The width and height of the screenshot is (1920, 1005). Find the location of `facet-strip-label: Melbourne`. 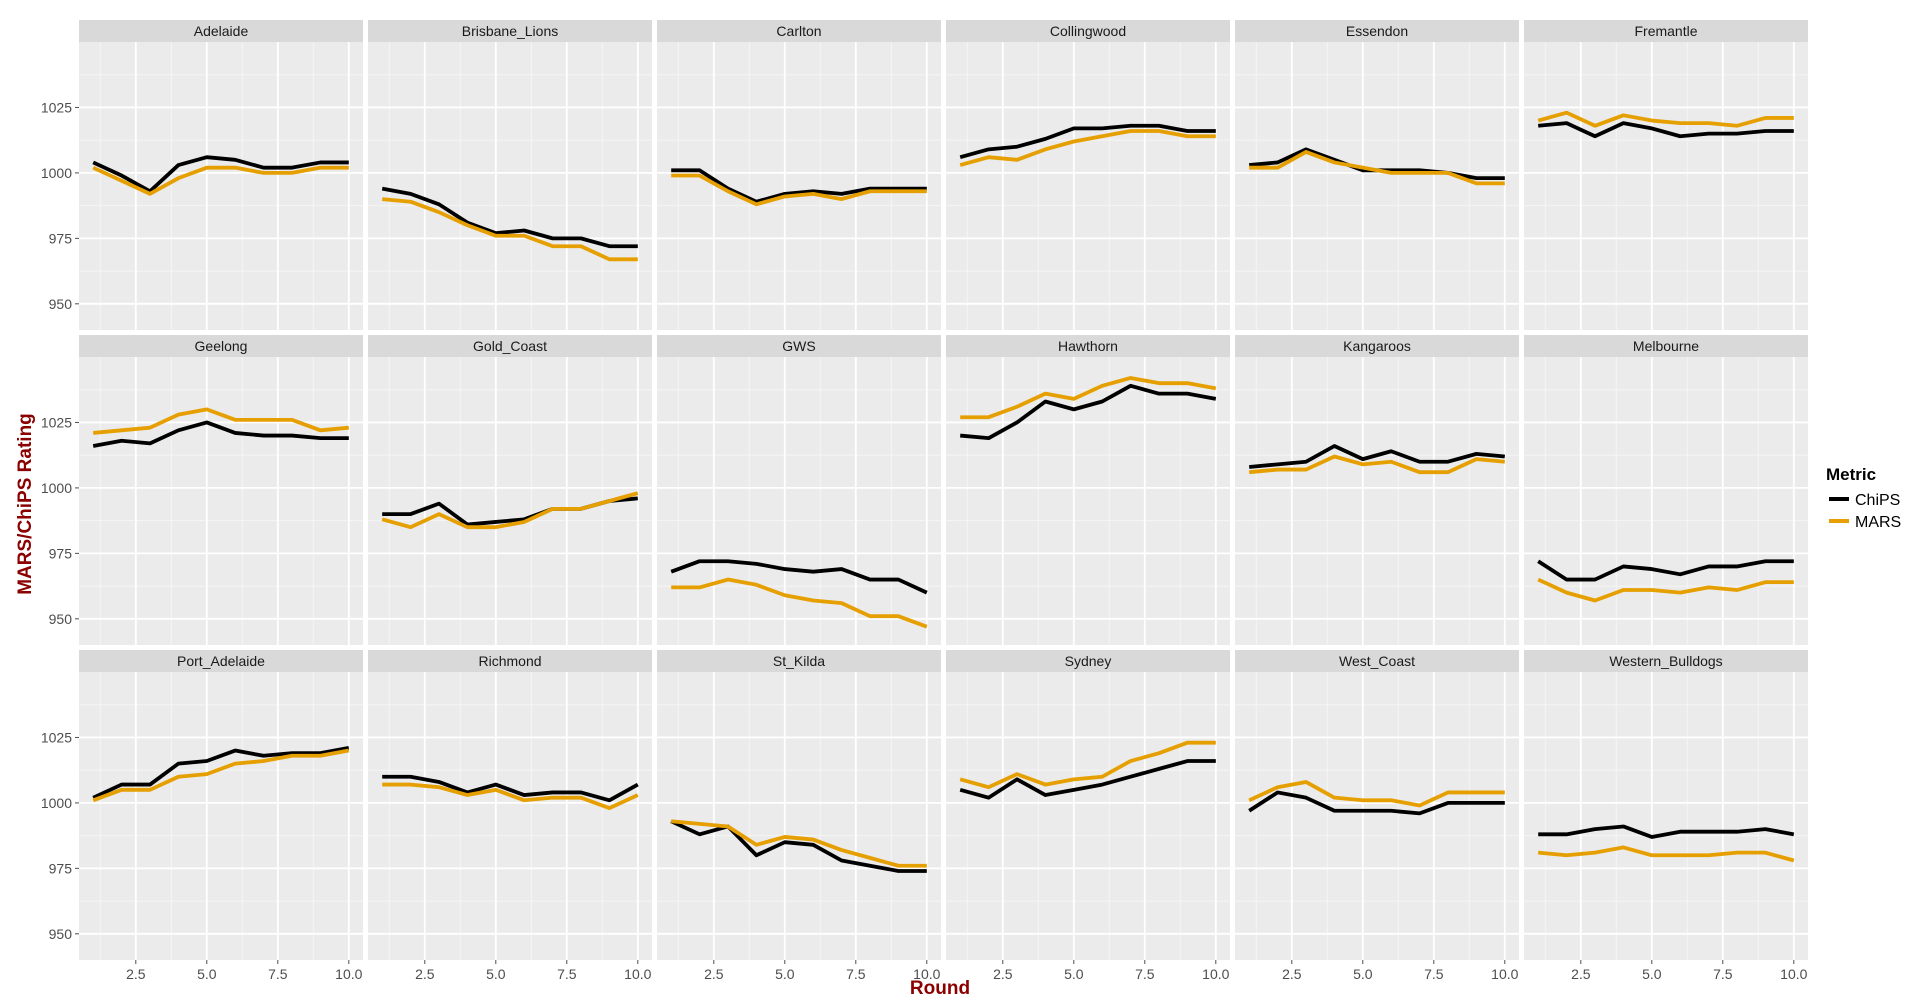

facet-strip-label: Melbourne is located at coordinates (1666, 346).